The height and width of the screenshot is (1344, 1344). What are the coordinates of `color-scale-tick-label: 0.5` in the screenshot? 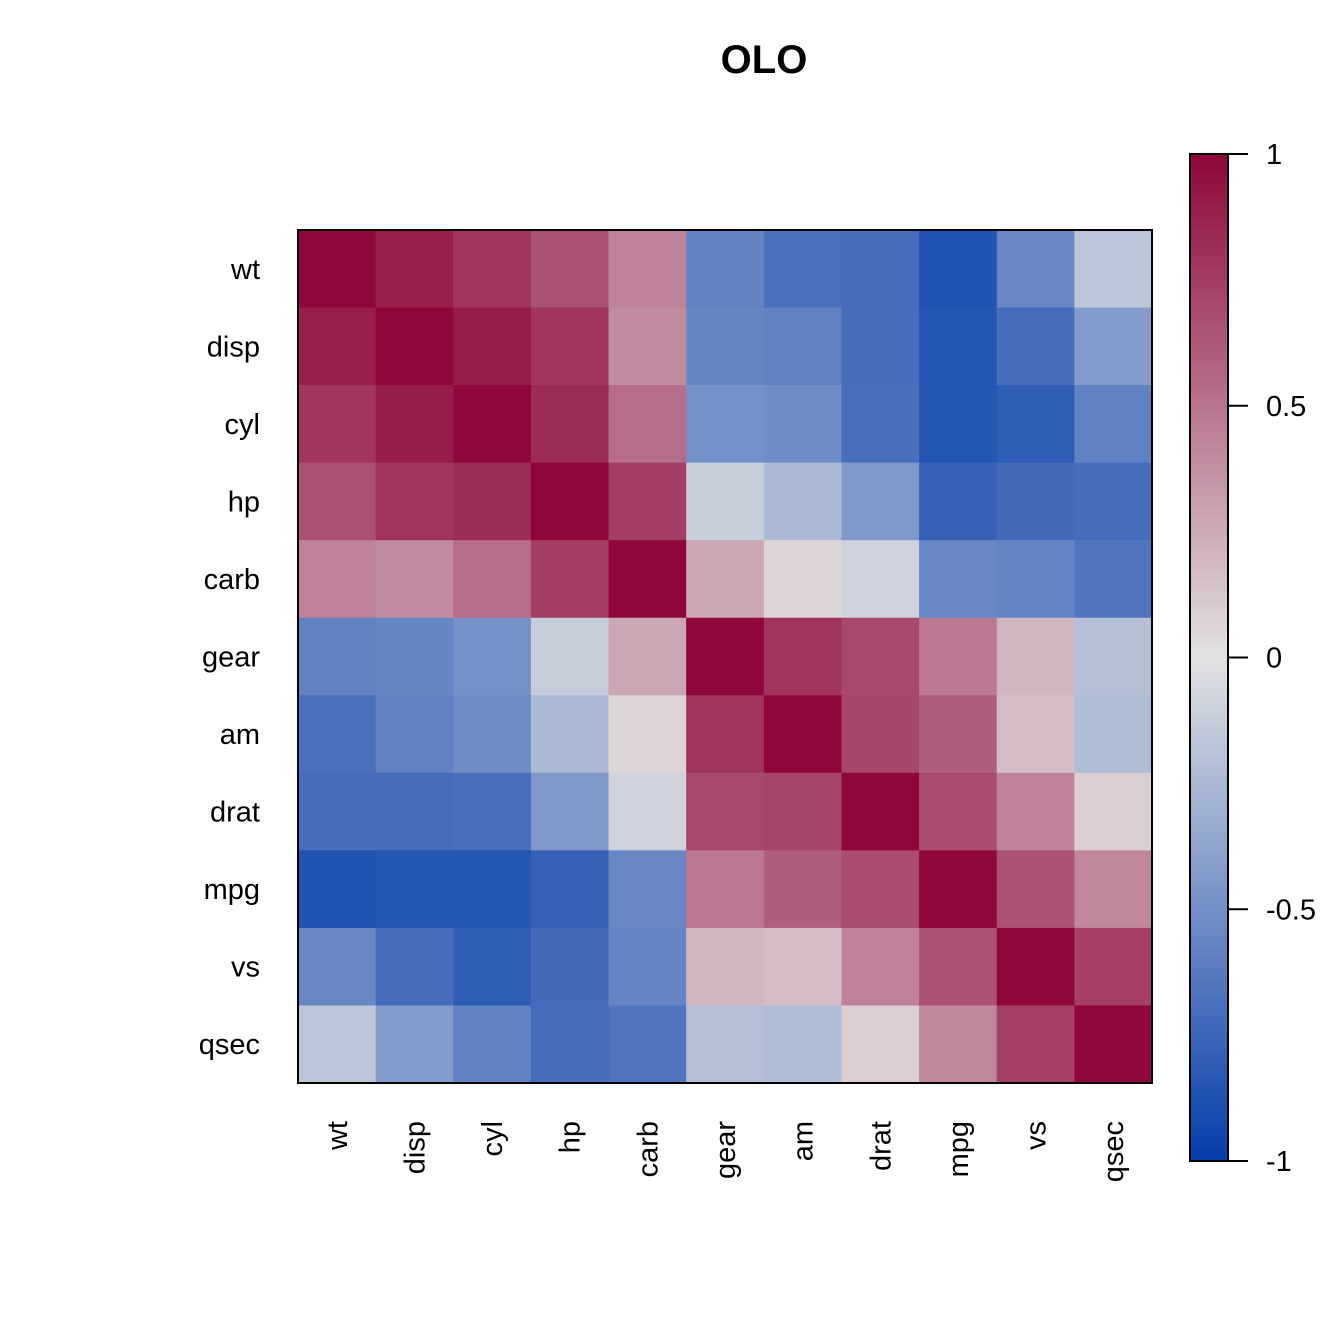 It's located at (1286, 407).